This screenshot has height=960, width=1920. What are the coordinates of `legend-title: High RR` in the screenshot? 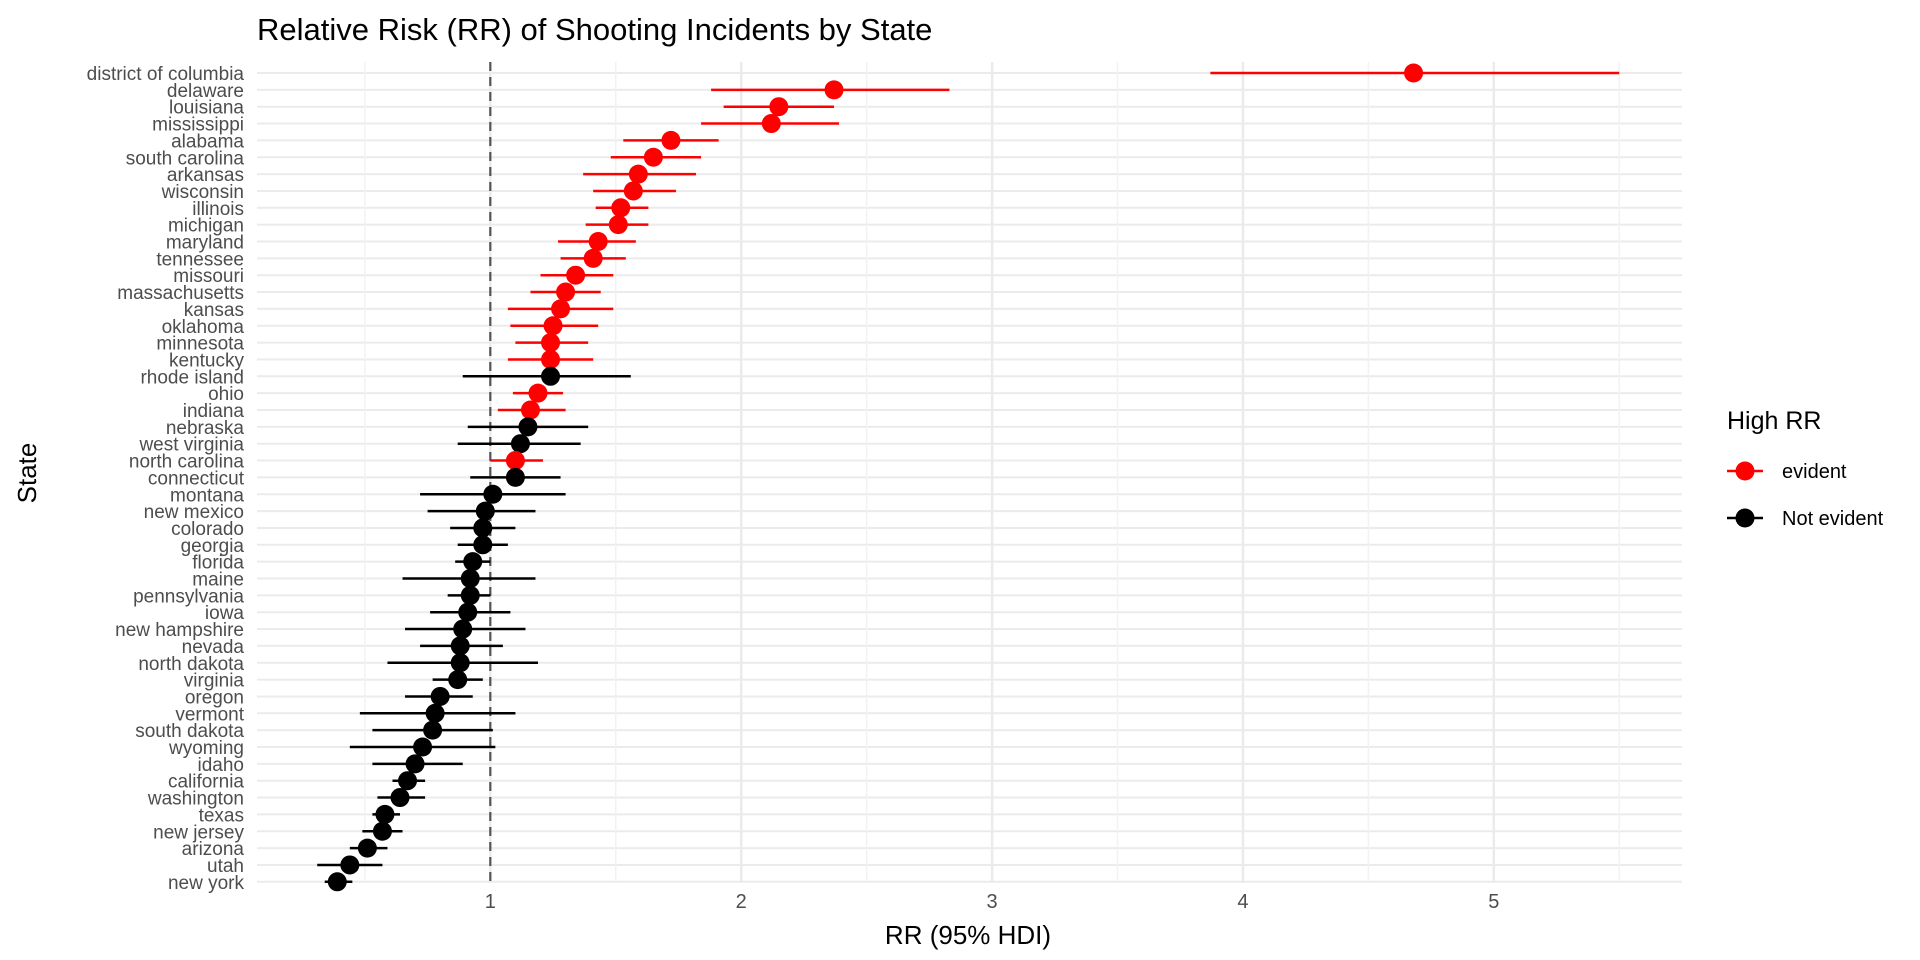 It's located at (1774, 421).